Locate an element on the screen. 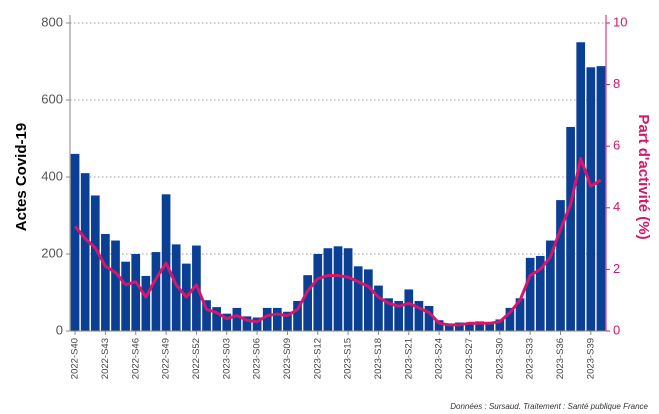  x-tick-label: 2023-S36 is located at coordinates (560, 358).